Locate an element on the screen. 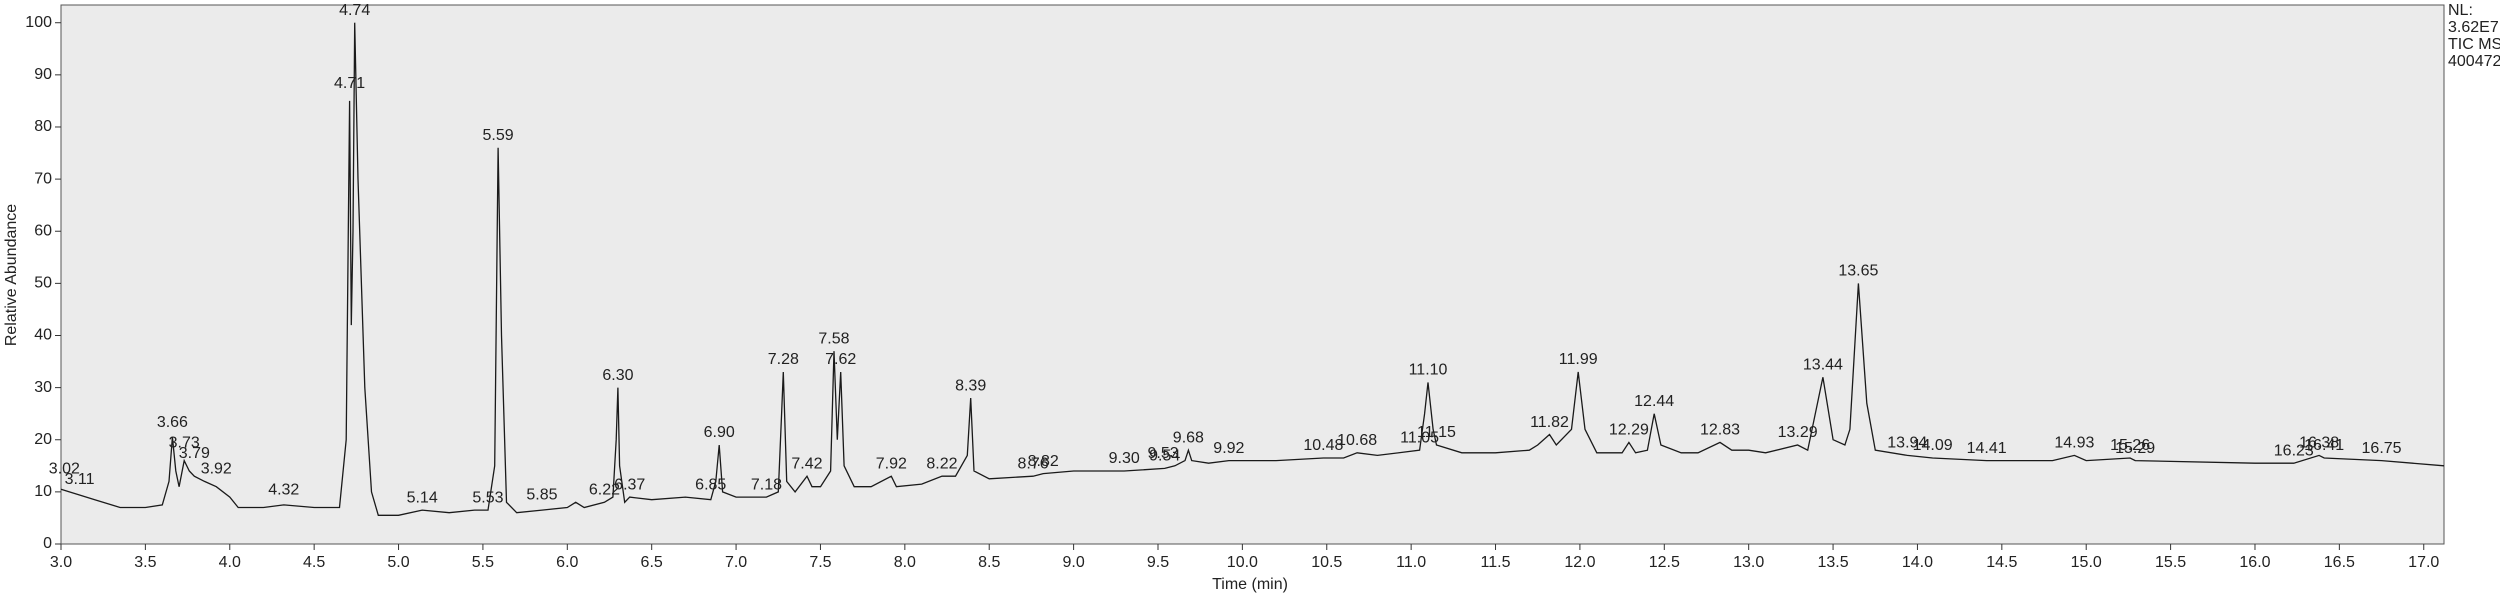  info-text: 400472 is located at coordinates (2474, 61).